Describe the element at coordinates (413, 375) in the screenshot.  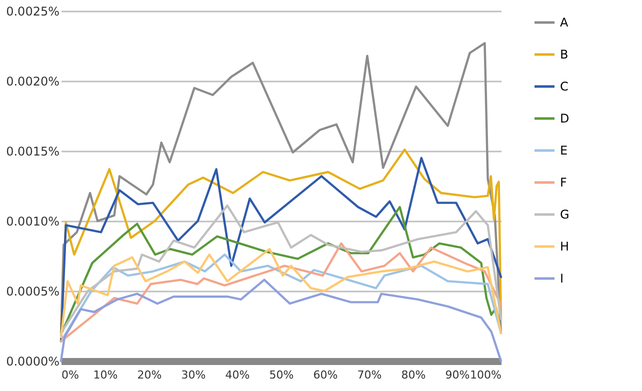
I see `x-tick-label: 80%` at that location.